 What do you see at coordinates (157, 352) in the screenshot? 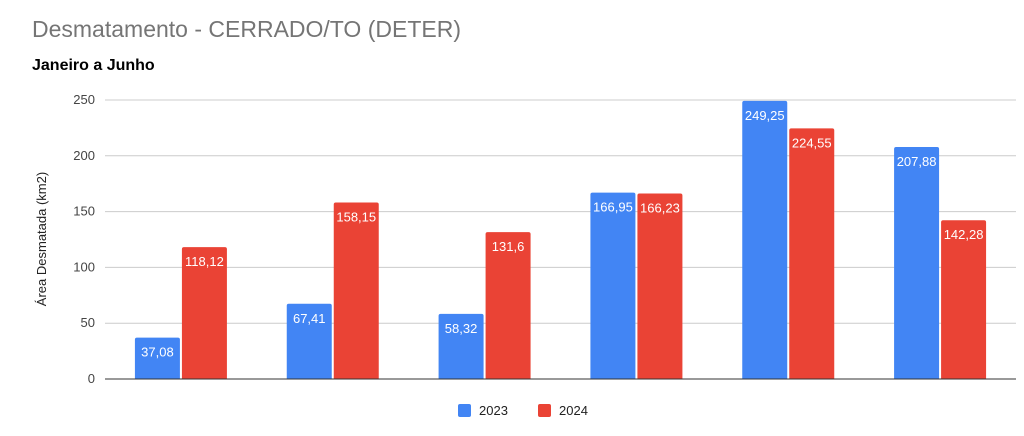
I see `data-label: 37,08` at bounding box center [157, 352].